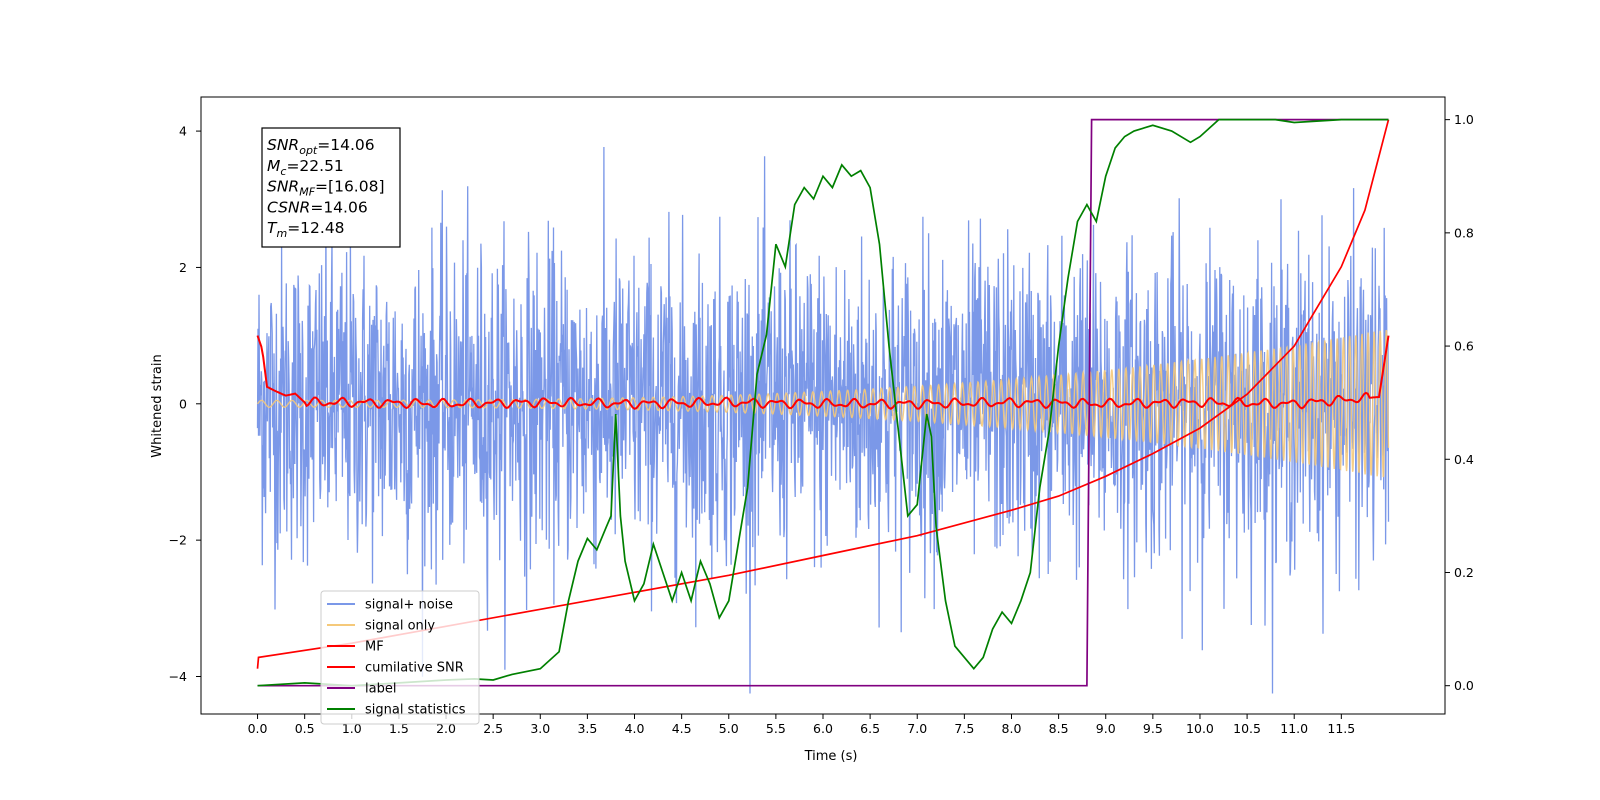 The width and height of the screenshot is (1600, 800). I want to click on x-tick-label: 5.5, so click(776, 728).